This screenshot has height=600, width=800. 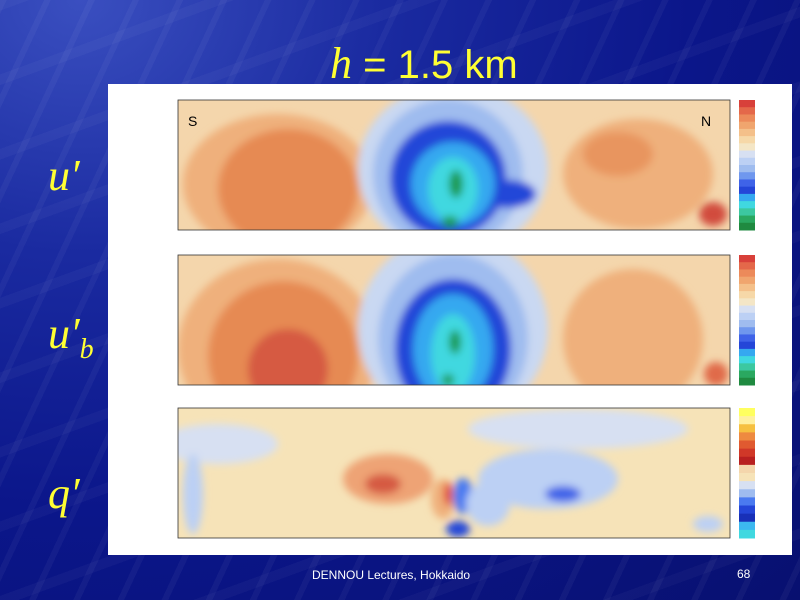 I want to click on row-label: u′b, so click(x=71, y=337).